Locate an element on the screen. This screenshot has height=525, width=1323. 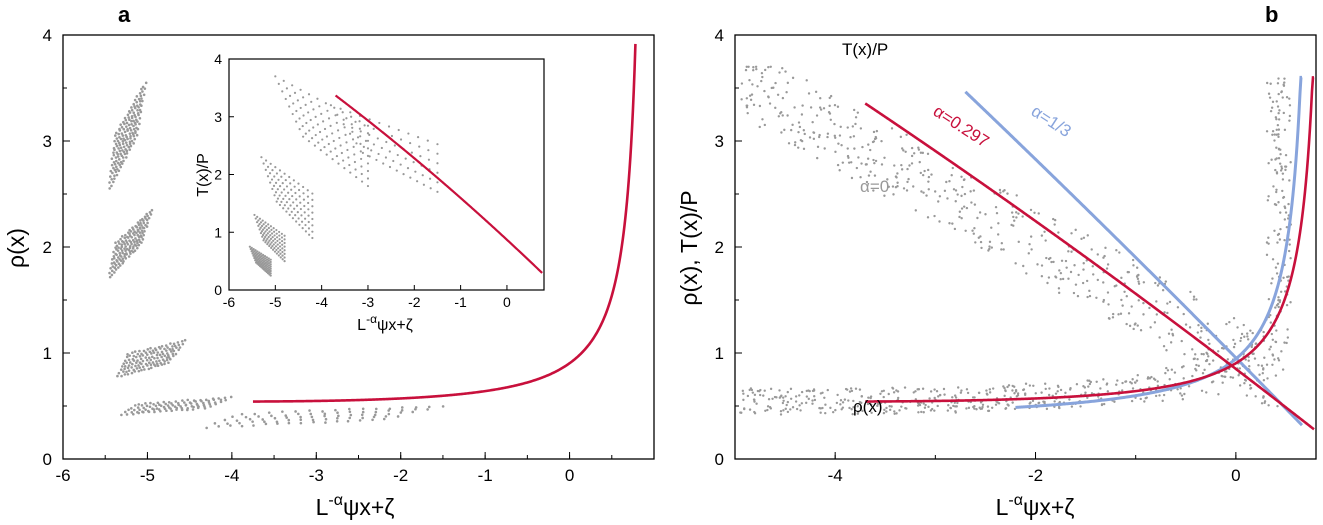
inset-x-tick-label: -6 is located at coordinates (229, 302).